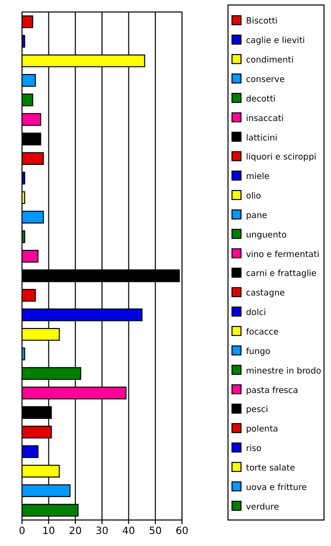  What do you see at coordinates (284, 371) in the screenshot?
I see `legend-label: minestre in brodo` at bounding box center [284, 371].